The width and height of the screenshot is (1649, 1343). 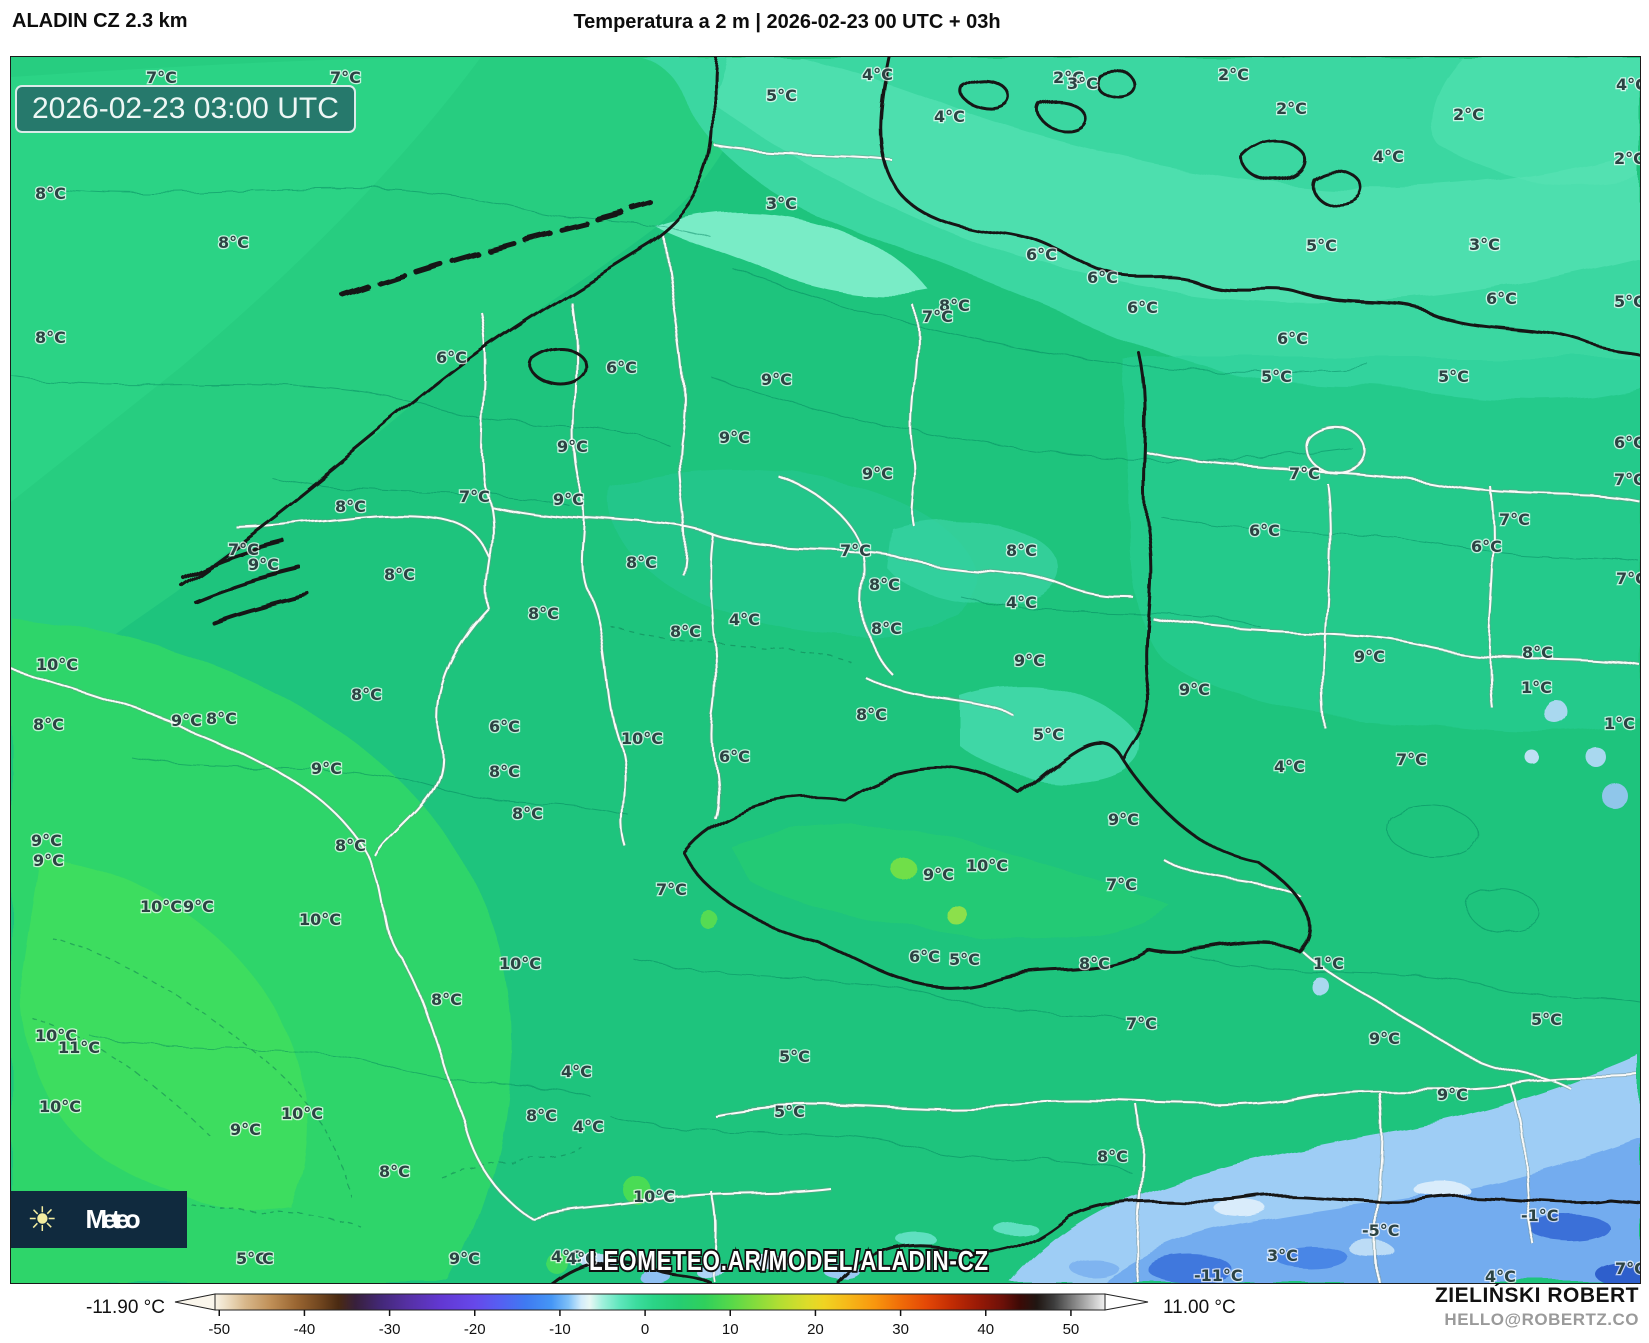 What do you see at coordinates (99, 1219) in the screenshot?
I see `meteo-logo: ☀ Meteo` at bounding box center [99, 1219].